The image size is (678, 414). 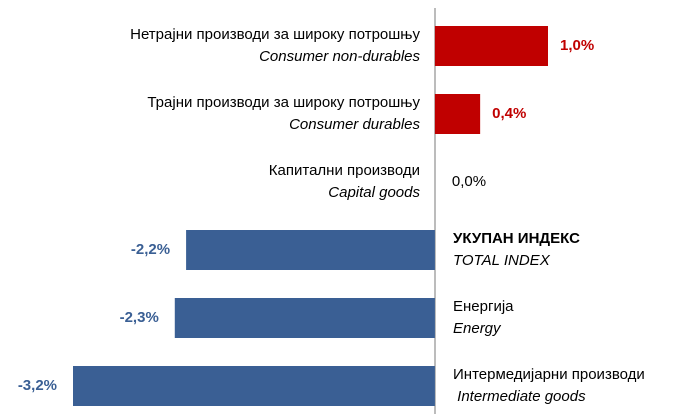 I want to click on category-label: Капитални производи, so click(x=344, y=170).